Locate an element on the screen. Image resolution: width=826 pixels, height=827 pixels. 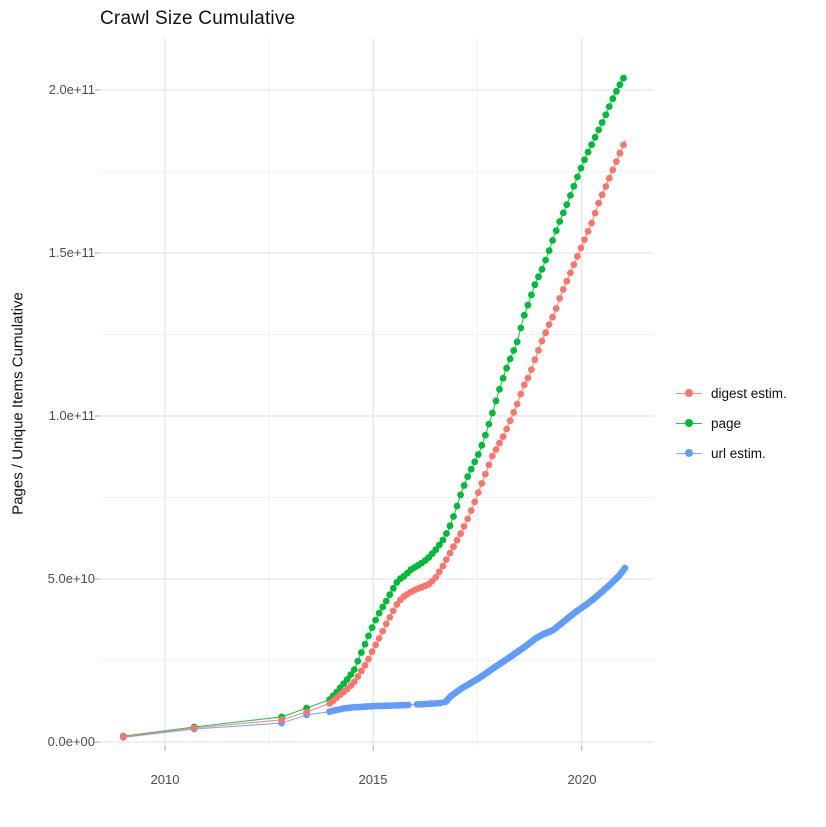
x-tick-label-2015: 2015 is located at coordinates (373, 779).